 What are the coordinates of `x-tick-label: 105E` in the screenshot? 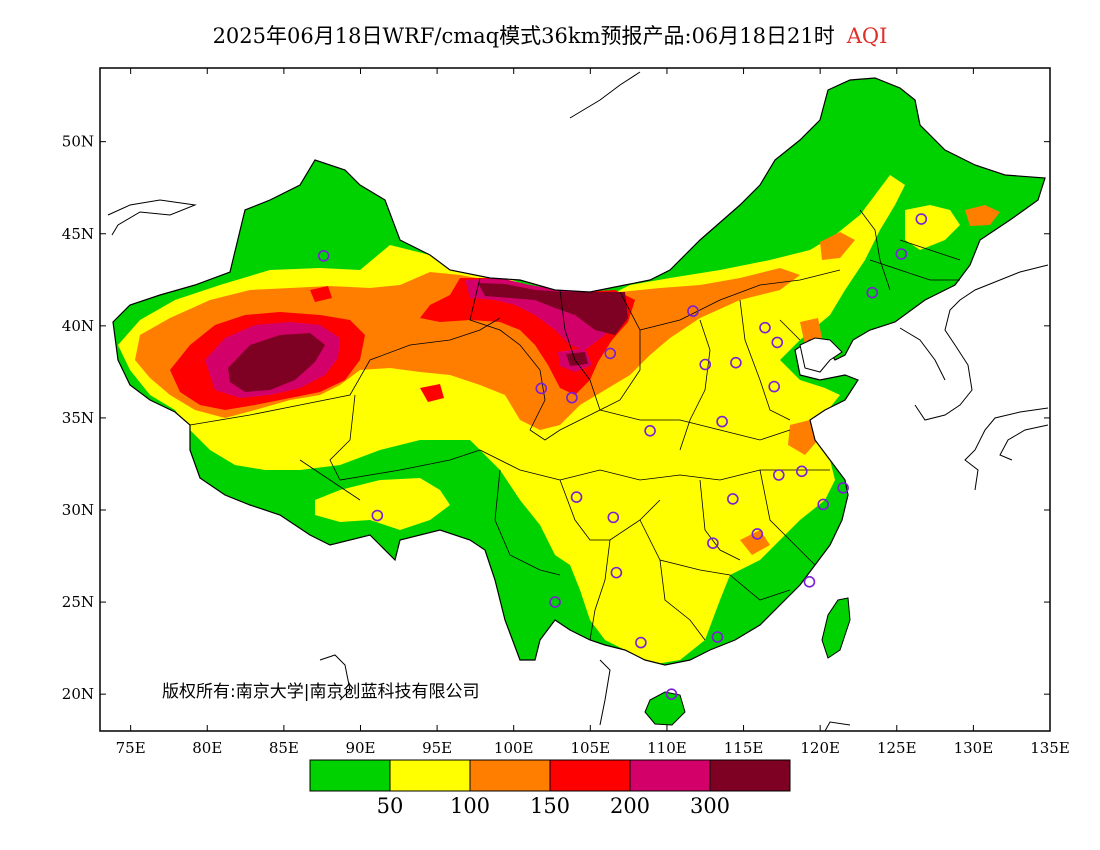 It's located at (591, 748).